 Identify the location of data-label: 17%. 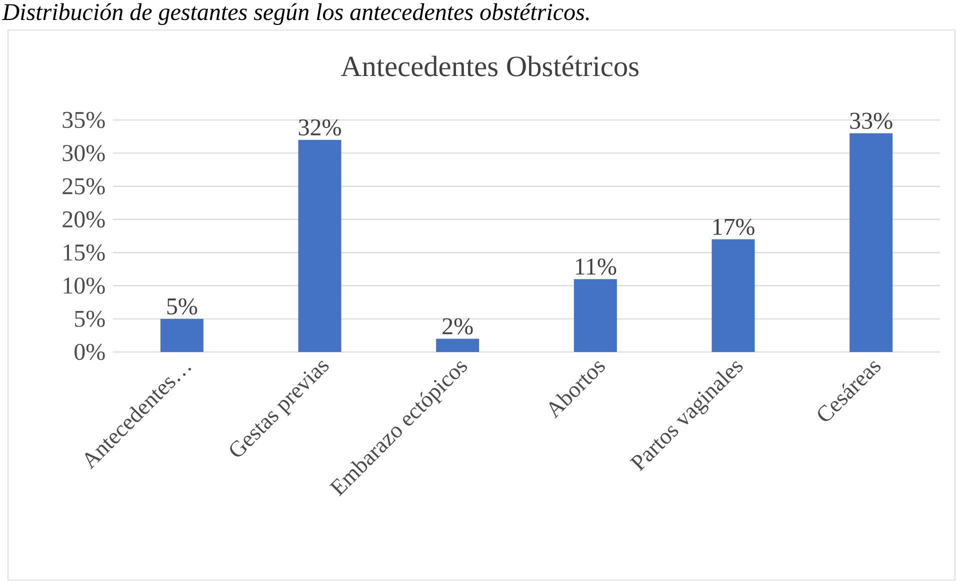
(733, 227).